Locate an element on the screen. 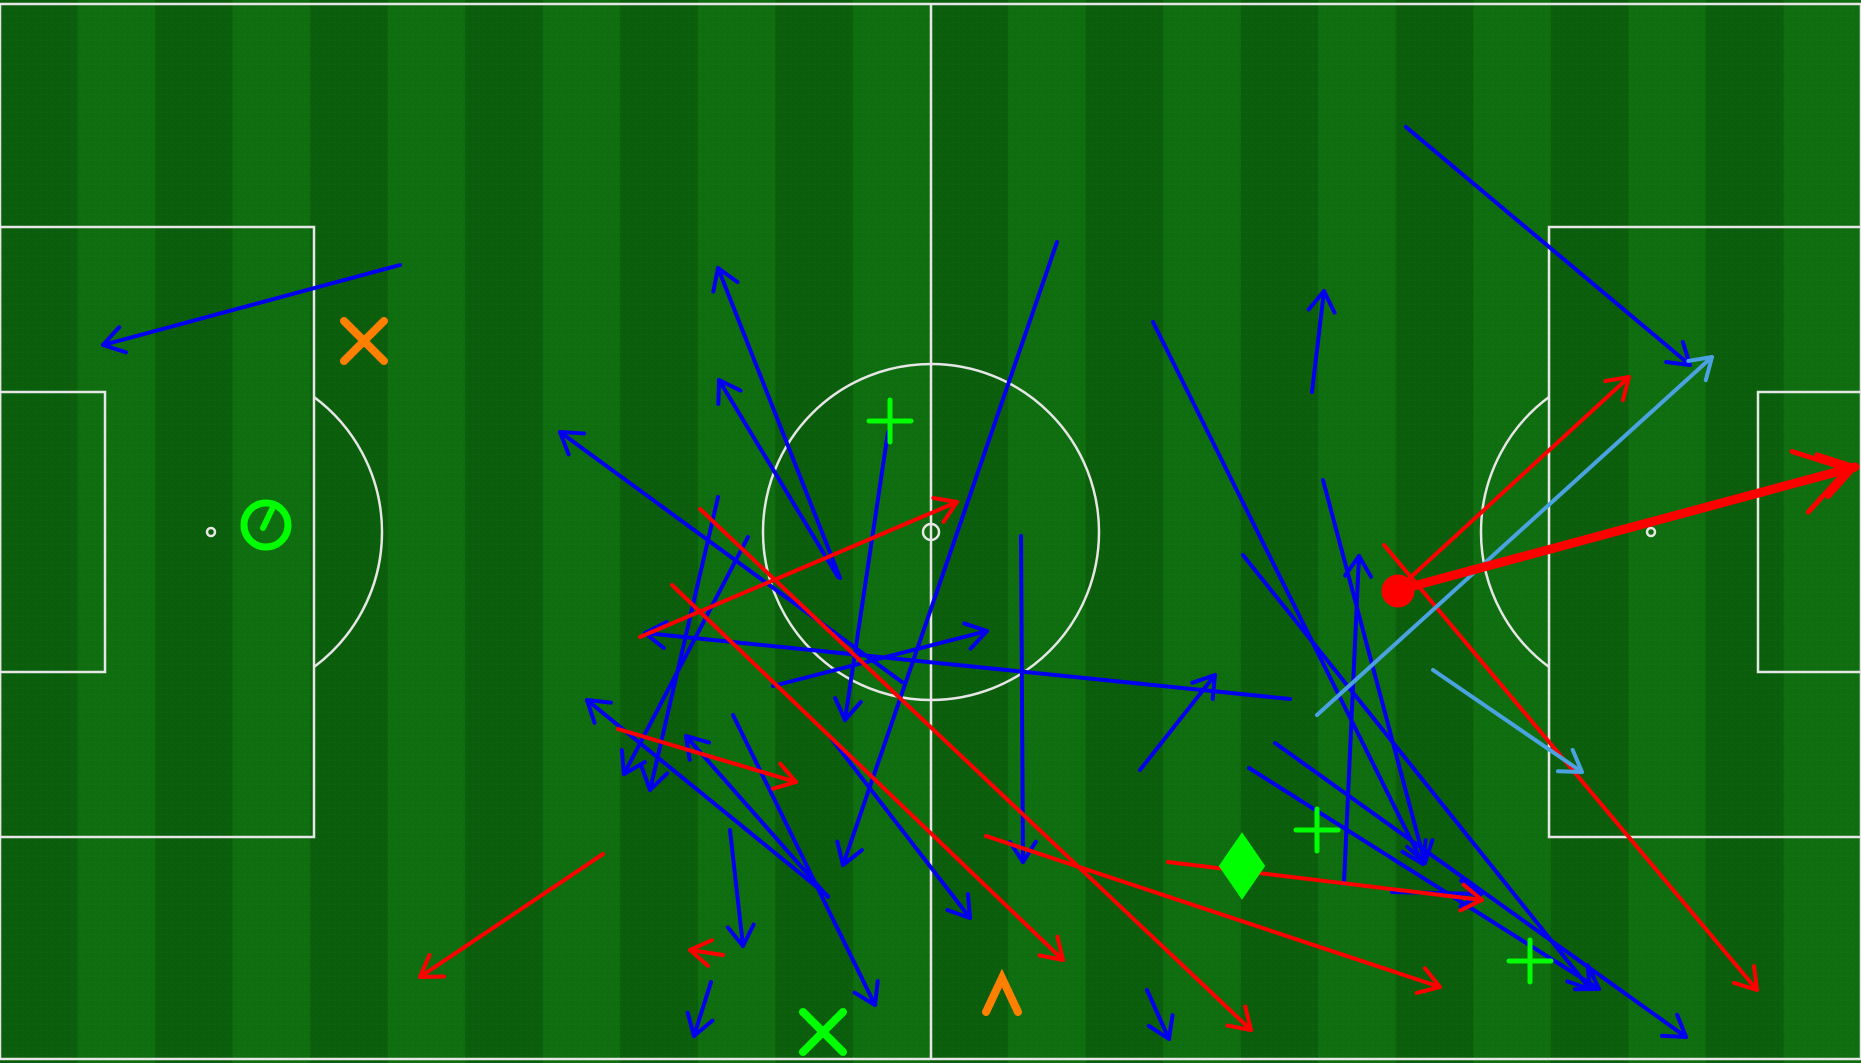 This screenshot has width=1861, height=1063. right-penalty-area is located at coordinates (1704, 532).